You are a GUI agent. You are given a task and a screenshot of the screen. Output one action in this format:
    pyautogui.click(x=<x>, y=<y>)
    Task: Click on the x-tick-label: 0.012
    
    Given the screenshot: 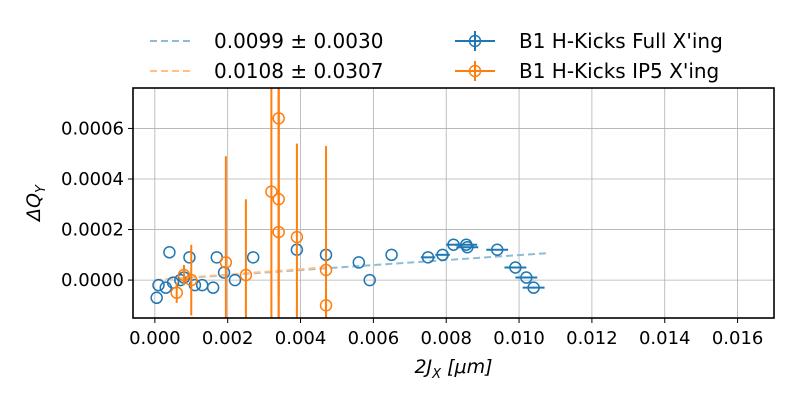 What is the action you would take?
    pyautogui.click(x=592, y=338)
    